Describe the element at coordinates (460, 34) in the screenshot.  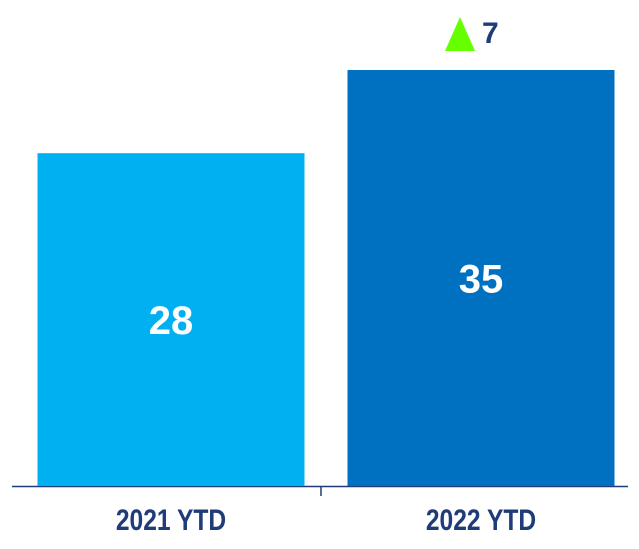
I see `change-indicator` at that location.